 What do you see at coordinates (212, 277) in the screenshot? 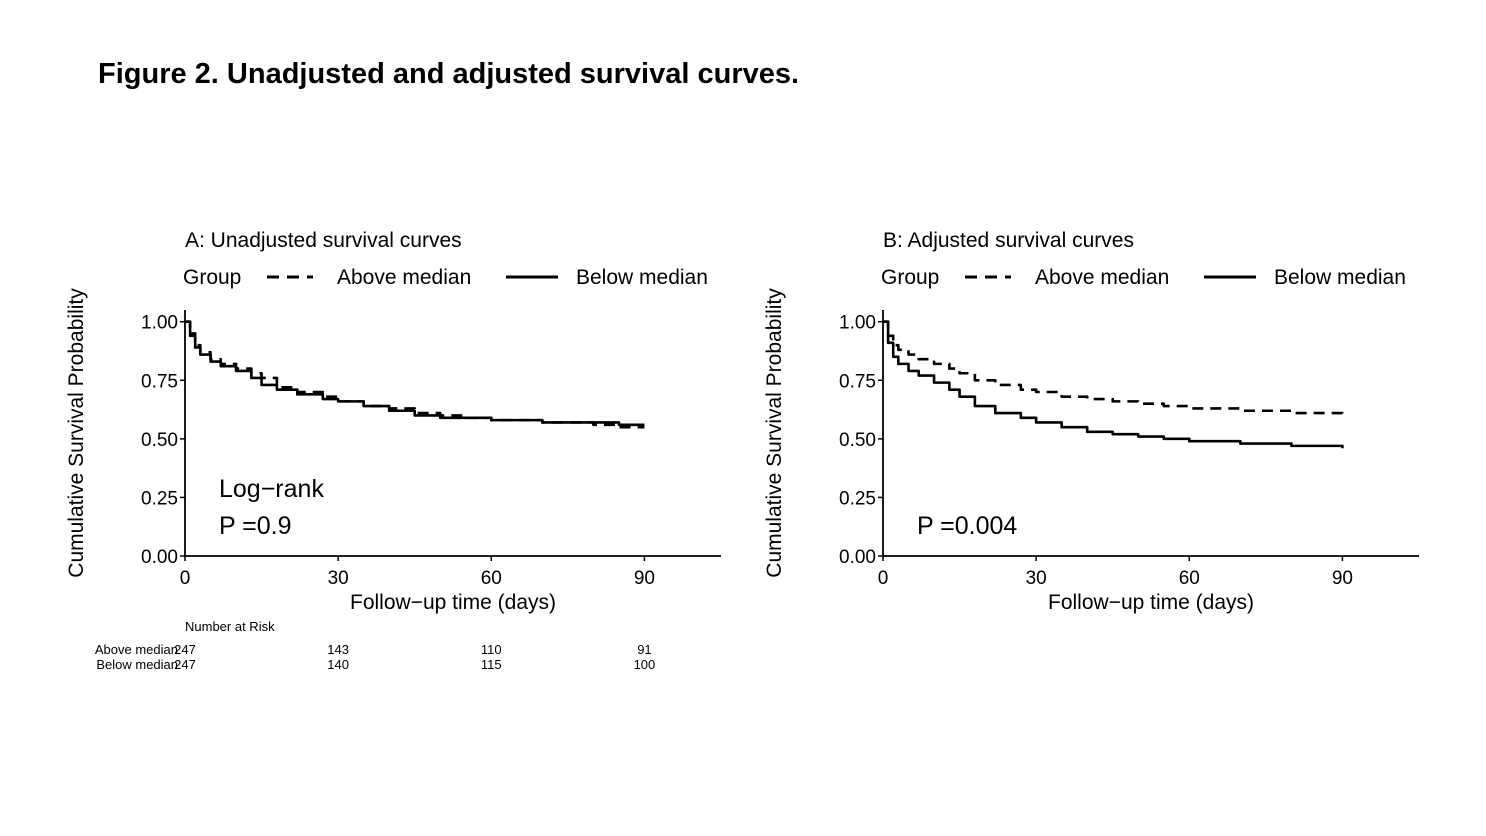
I see `panel-a-legend-title: Group` at bounding box center [212, 277].